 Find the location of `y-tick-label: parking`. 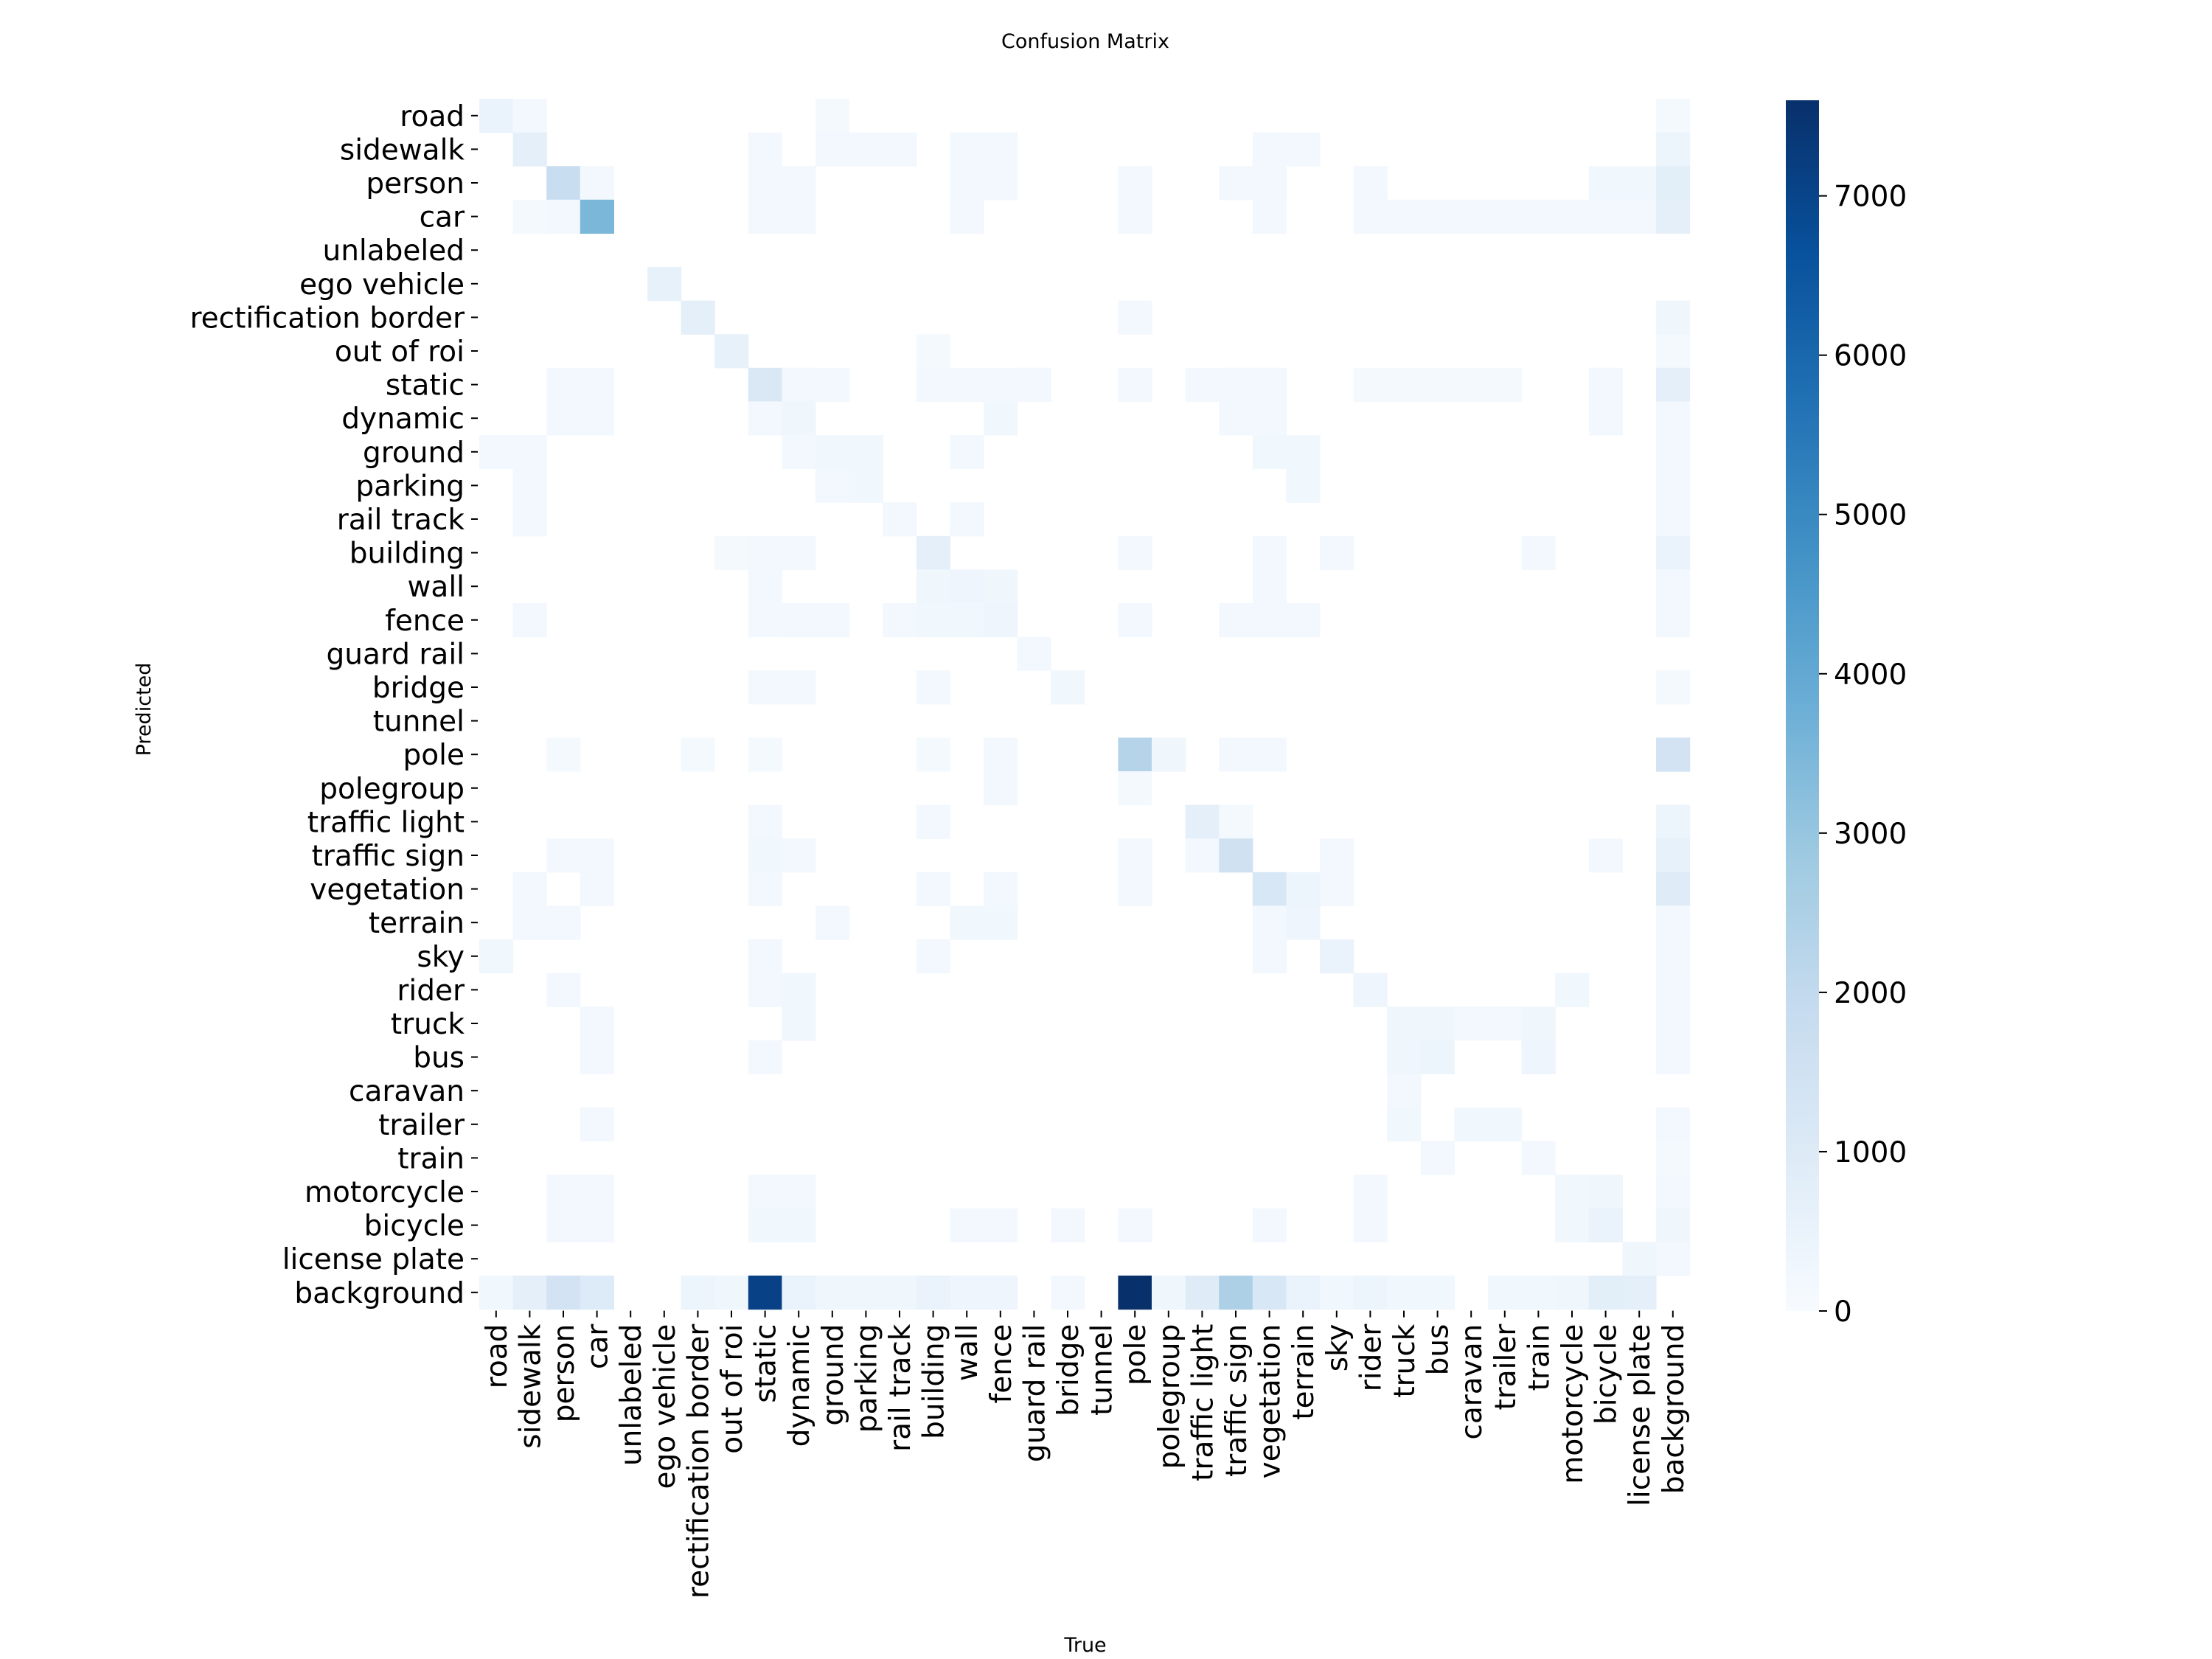

y-tick-label: parking is located at coordinates (410, 486).